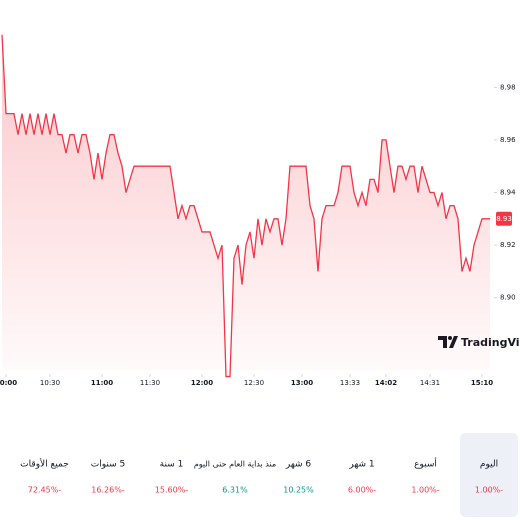 The image size is (520, 520). I want to click on x-tick-label: 11:00, so click(102, 383).